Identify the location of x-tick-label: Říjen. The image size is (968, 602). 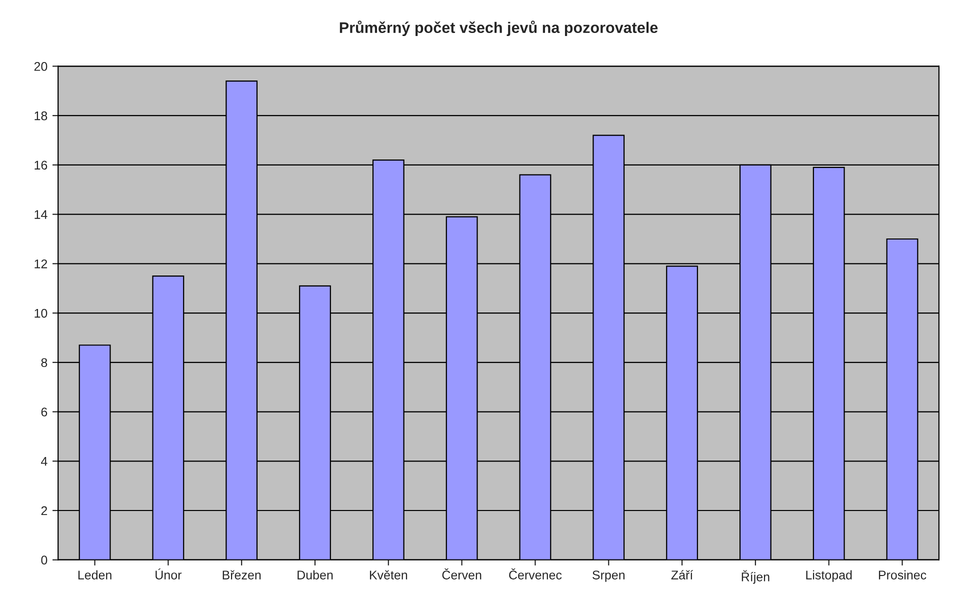
(756, 577).